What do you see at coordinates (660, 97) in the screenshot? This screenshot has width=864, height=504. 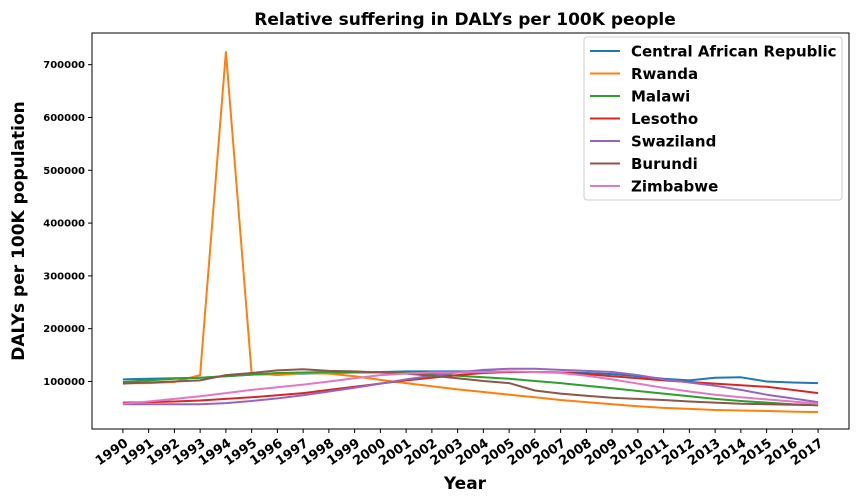 I see `legend-entry: Malawi` at bounding box center [660, 97].